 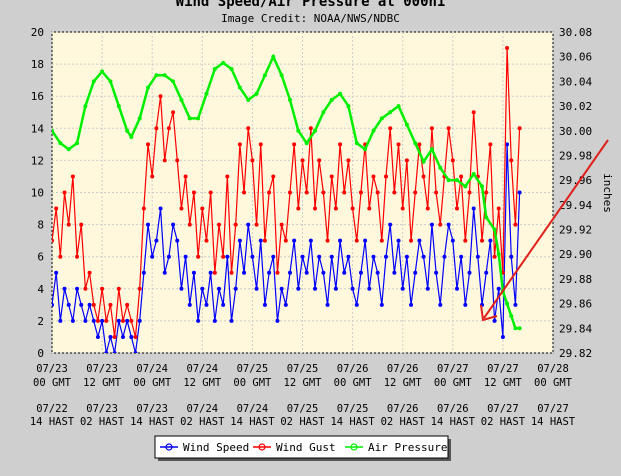 I want to click on x-tick-hast-date: 07/27, so click(x=503, y=409).